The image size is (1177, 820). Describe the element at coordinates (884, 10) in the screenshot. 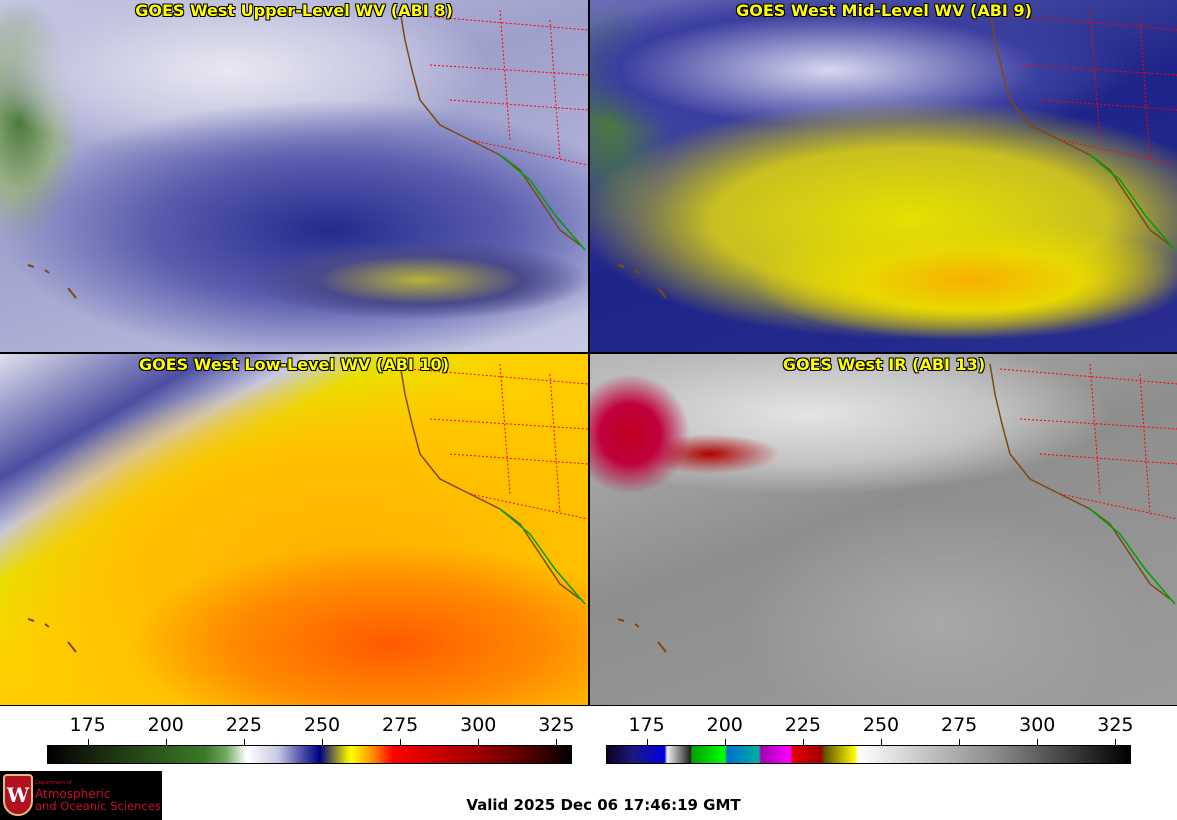

I see `panel-title: GOES West Mid-Level WV (ABI 9)` at that location.